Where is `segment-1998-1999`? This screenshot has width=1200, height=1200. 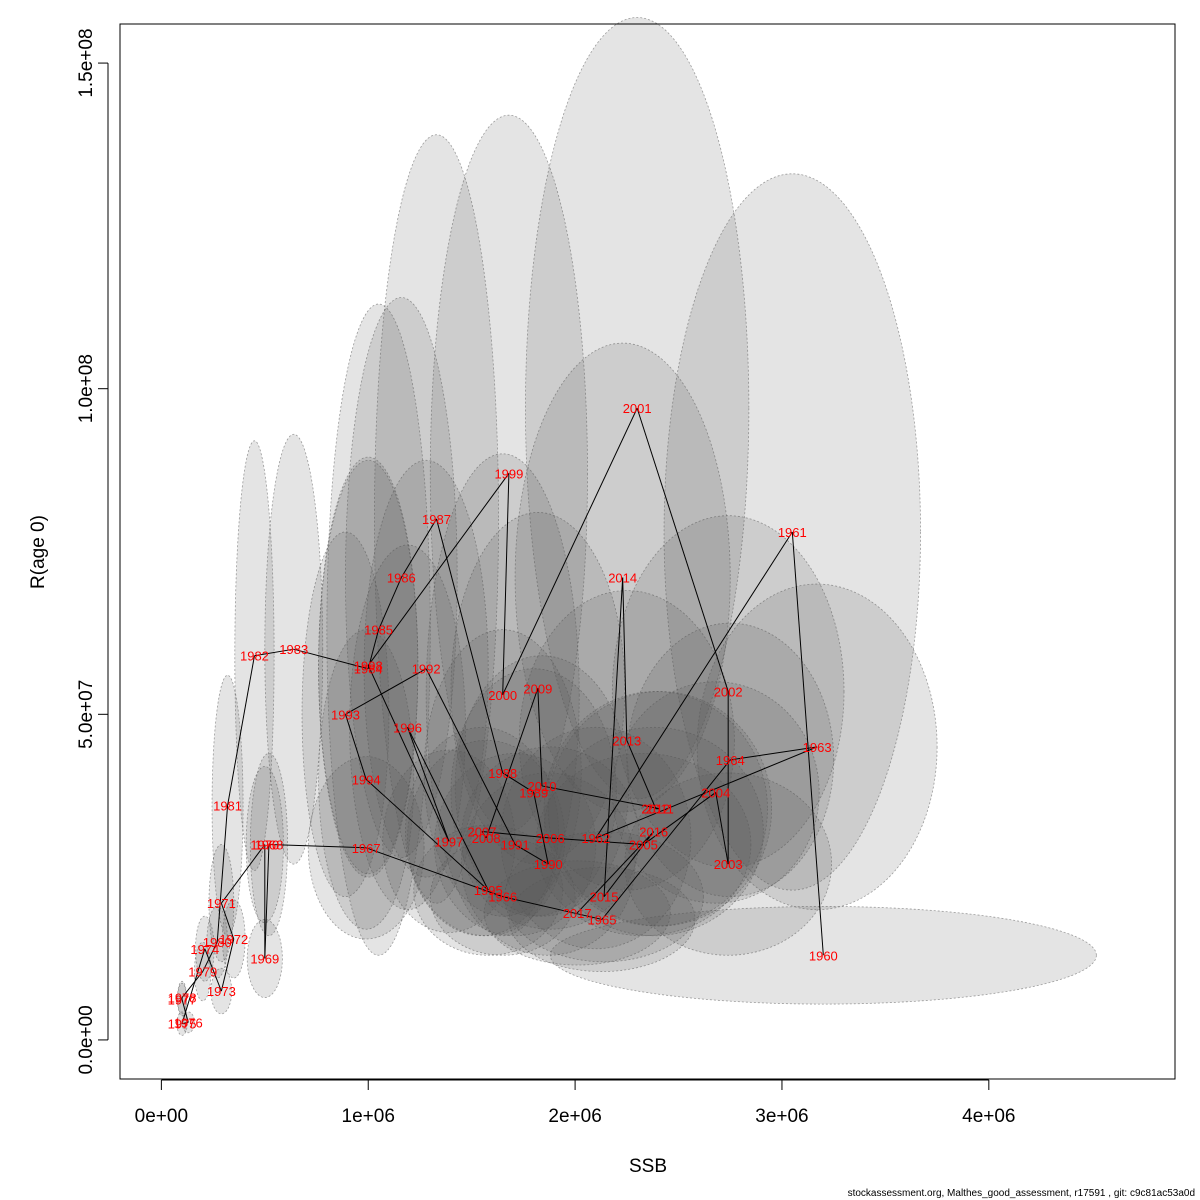
segment-1998-1999 is located at coordinates (438, 569).